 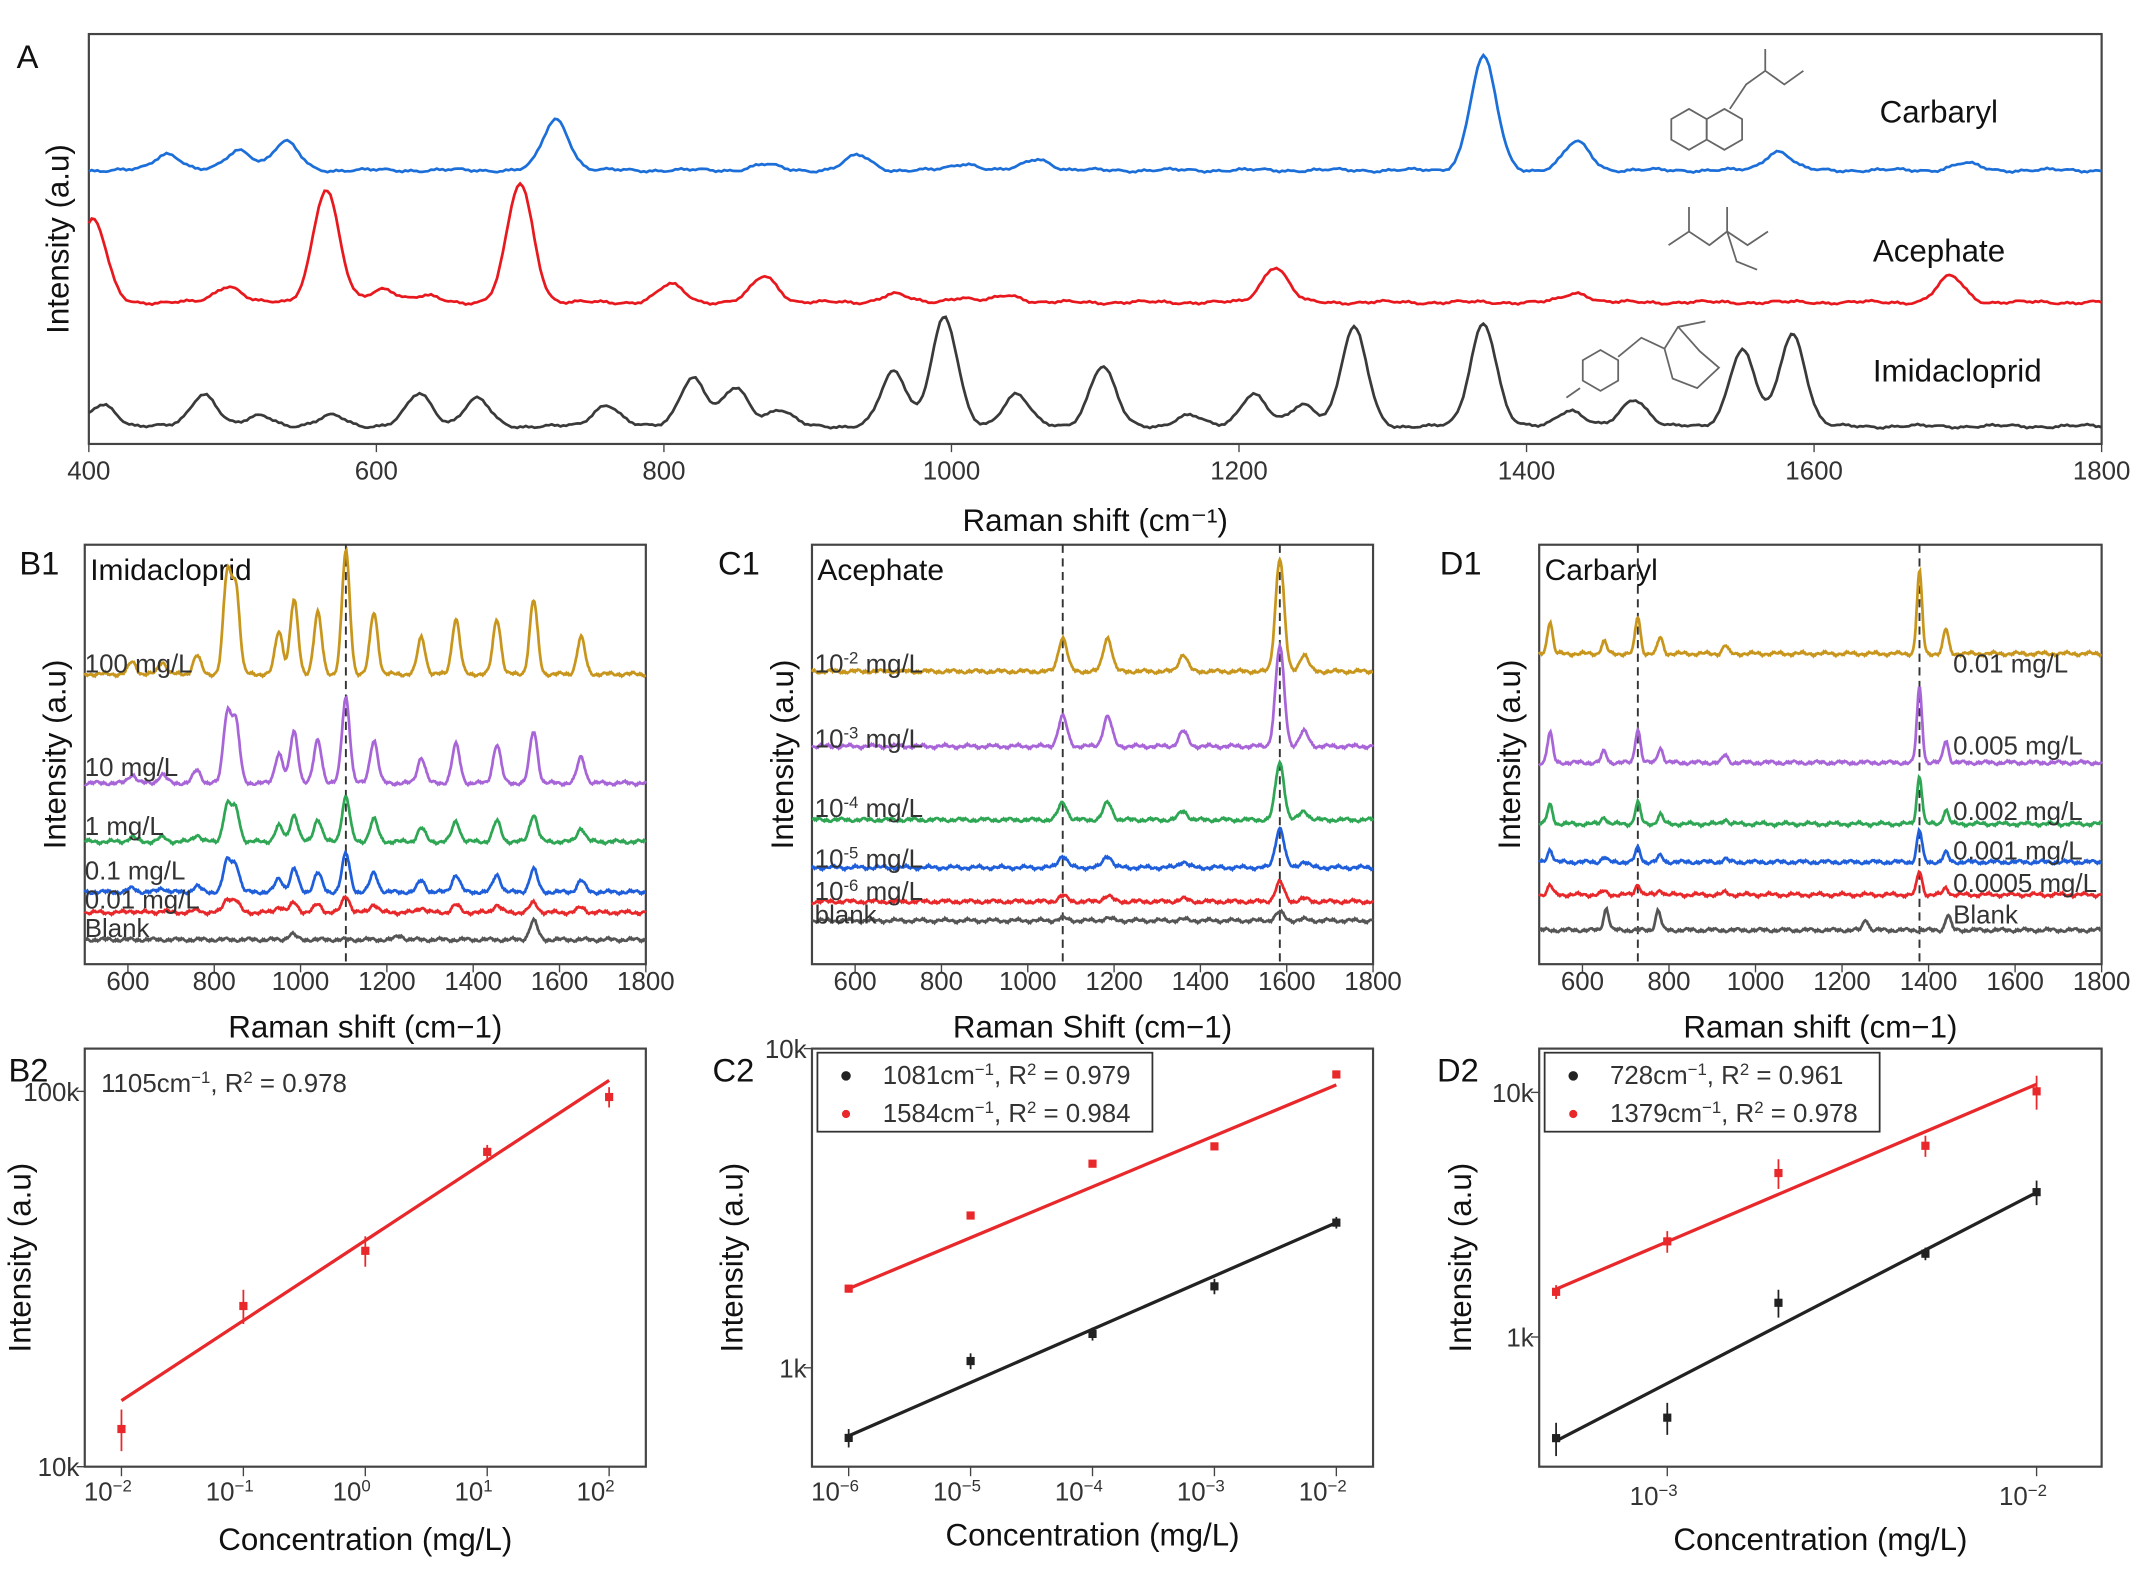 I want to click on legend-entry-C2-part: , R, so click(x=1010, y=1114).